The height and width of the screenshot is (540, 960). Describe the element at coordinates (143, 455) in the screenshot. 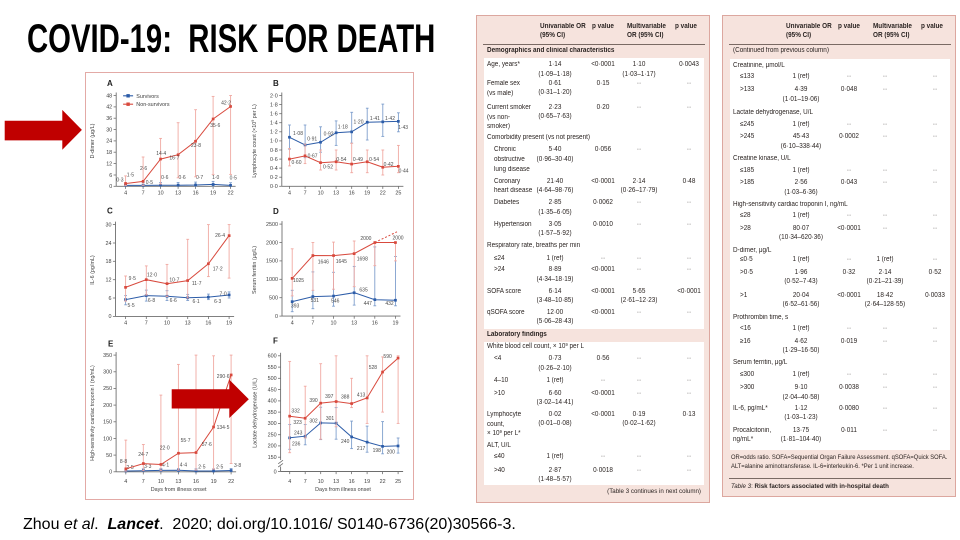

I see `svg-text: 24·7` at that location.